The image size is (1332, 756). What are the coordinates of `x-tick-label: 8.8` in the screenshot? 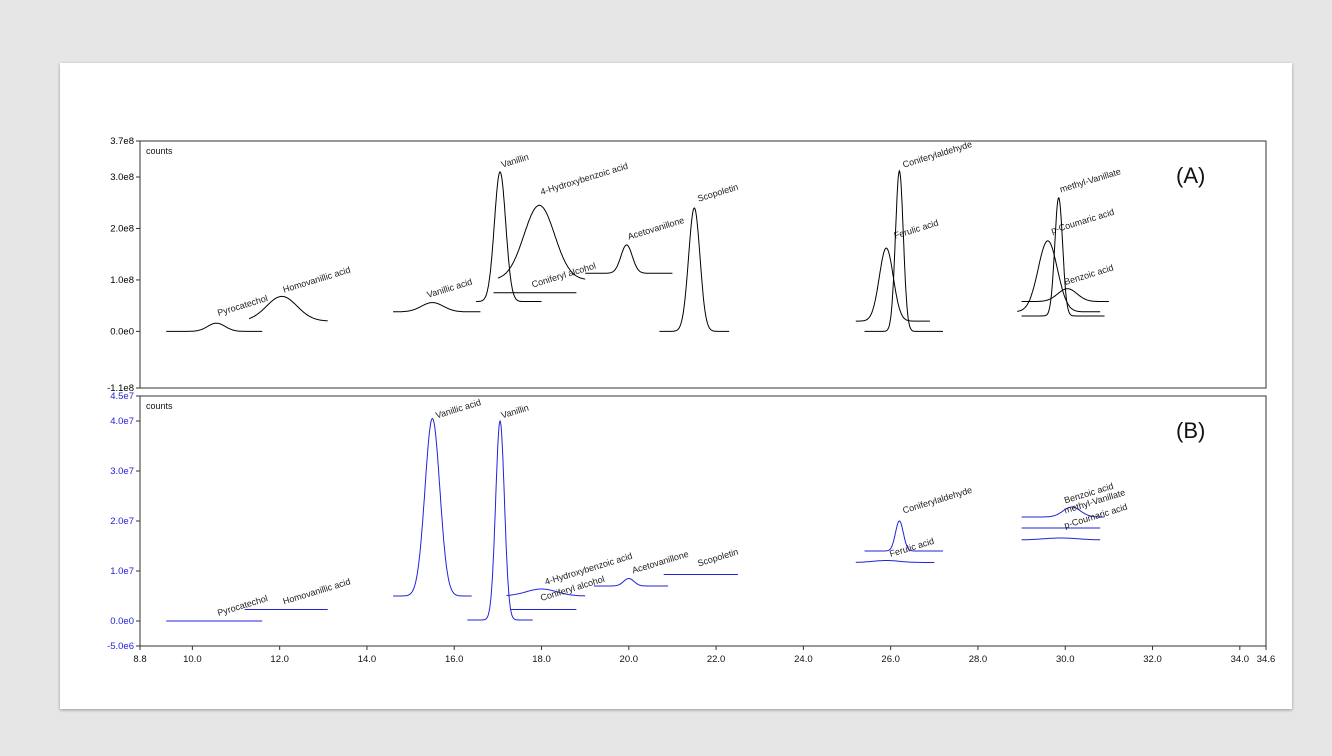 It's located at (139, 659).